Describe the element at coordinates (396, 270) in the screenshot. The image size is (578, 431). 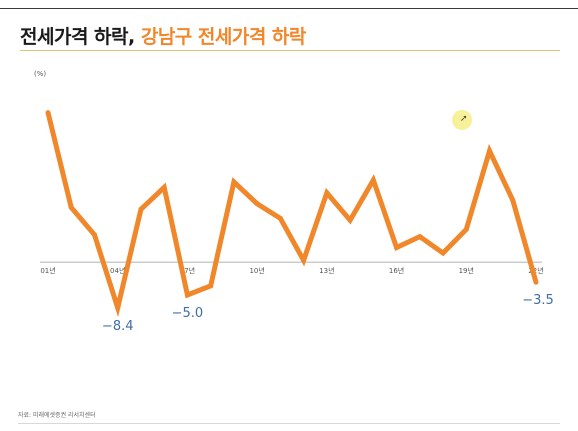
I see `x-tick-label: 16년` at that location.